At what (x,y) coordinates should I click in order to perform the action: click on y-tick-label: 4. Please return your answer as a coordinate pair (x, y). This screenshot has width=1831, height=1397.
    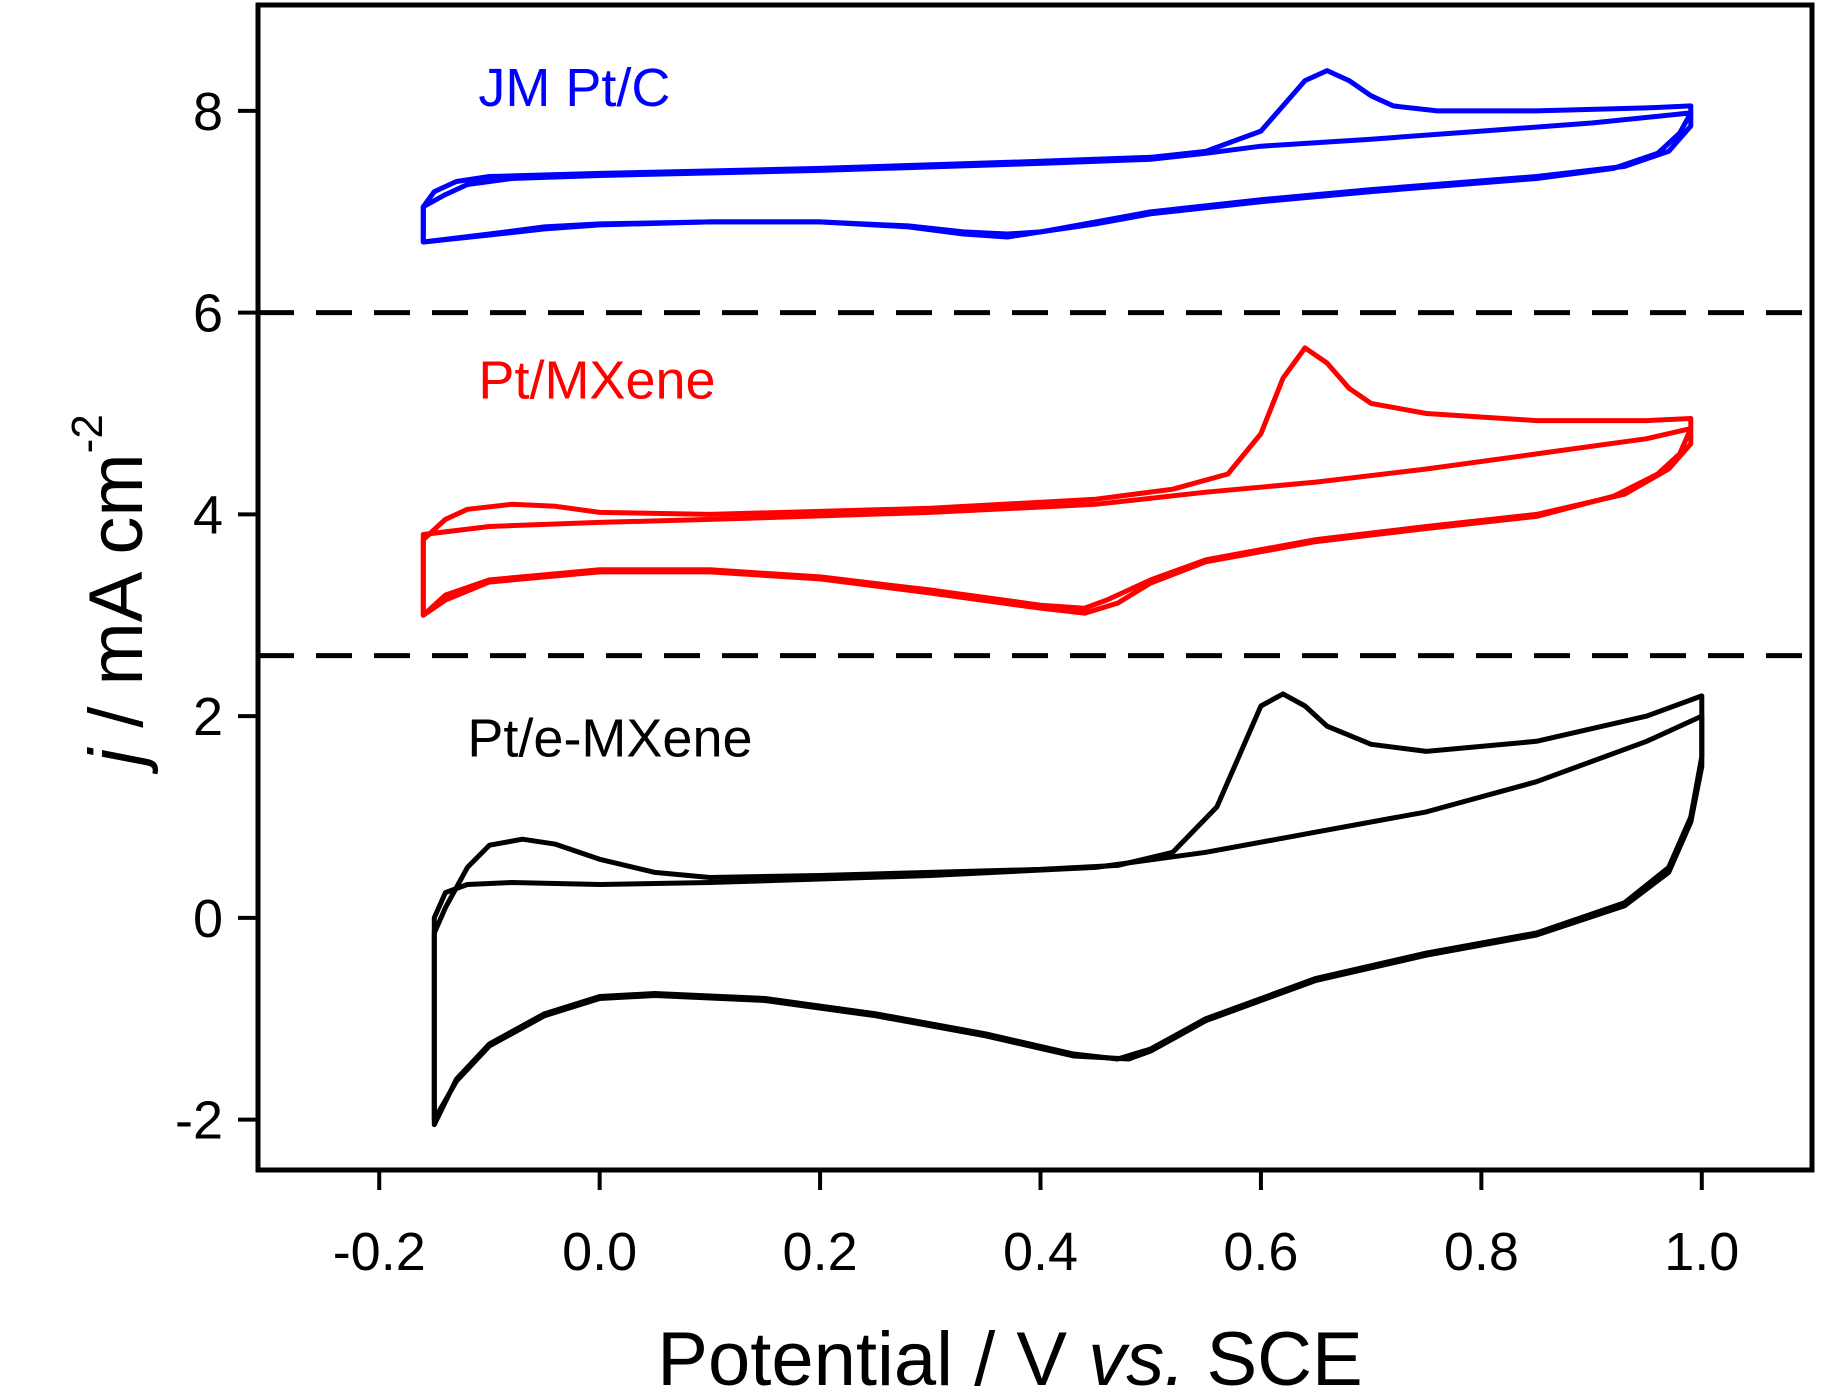
    Looking at the image, I should click on (208, 515).